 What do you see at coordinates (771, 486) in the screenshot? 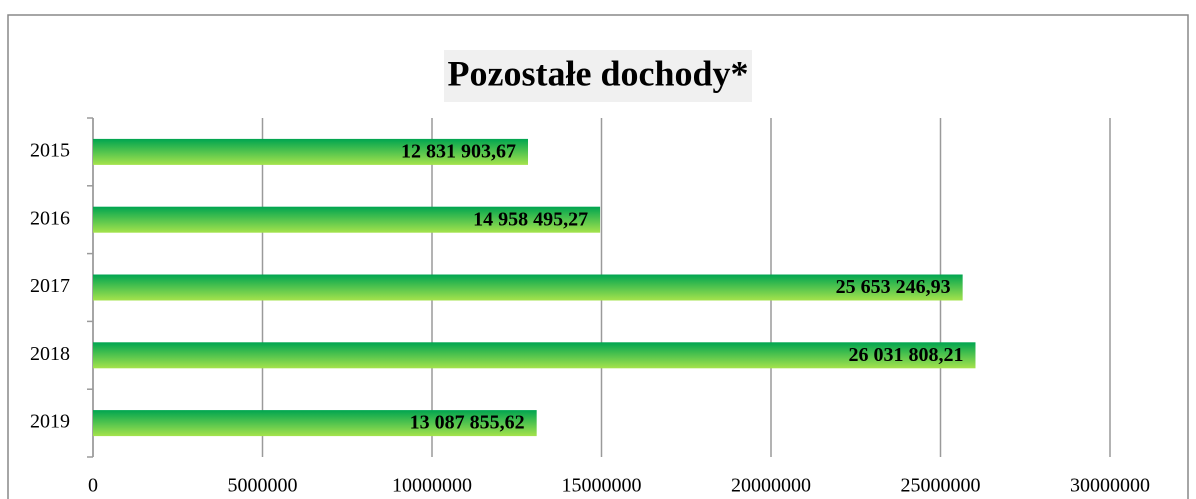
I see `x-tick-label: 20000000` at bounding box center [771, 486].